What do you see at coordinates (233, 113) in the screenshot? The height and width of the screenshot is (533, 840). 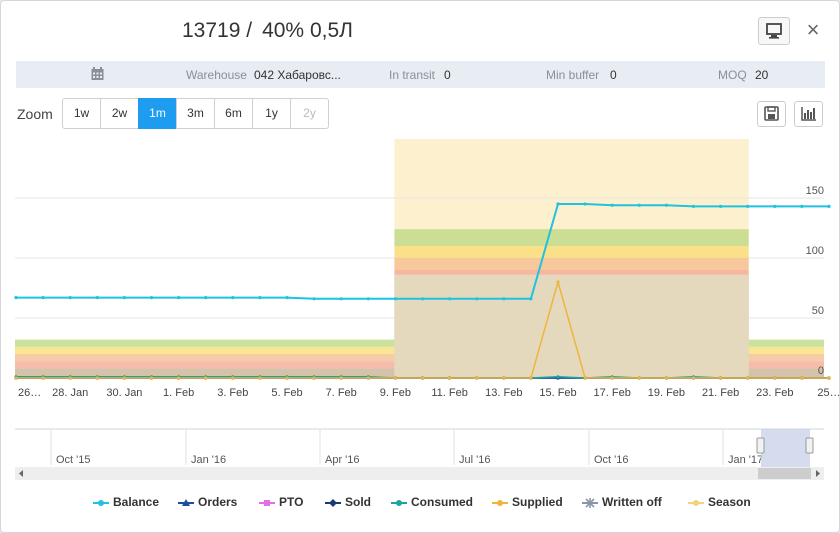 I see `zoom-6m-button: 6m` at bounding box center [233, 113].